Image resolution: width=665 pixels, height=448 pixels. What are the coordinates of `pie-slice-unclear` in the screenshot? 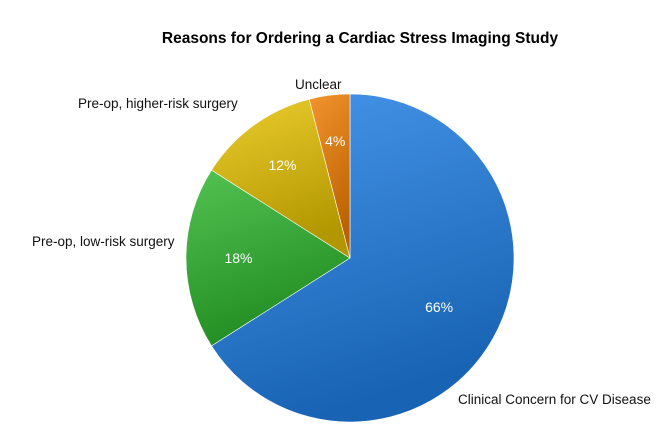 It's located at (329, 176).